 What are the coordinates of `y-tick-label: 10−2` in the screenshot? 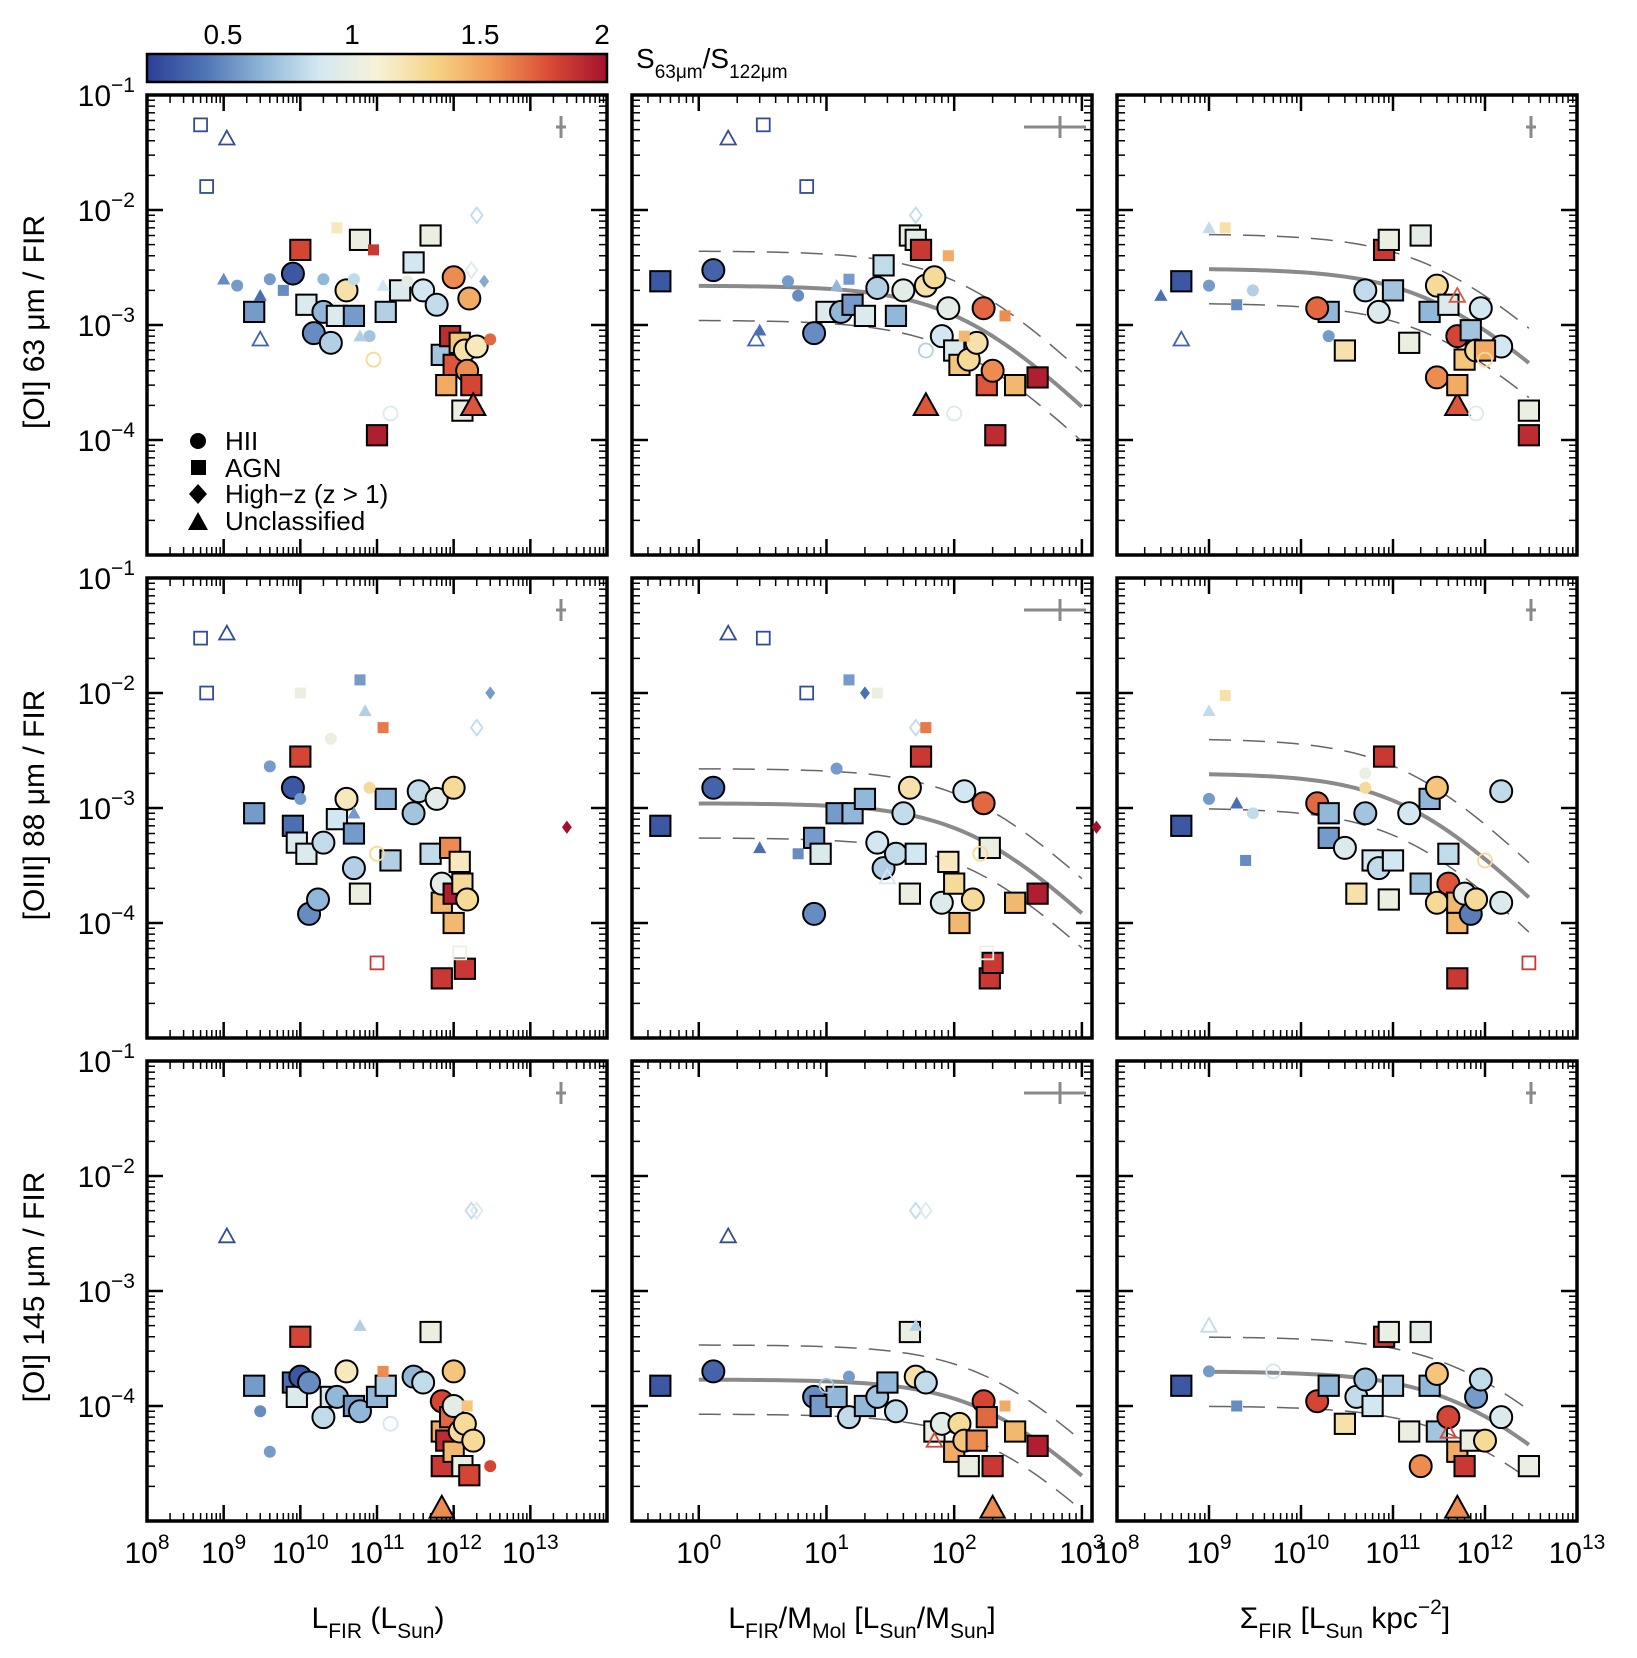 It's located at (106, 1174).